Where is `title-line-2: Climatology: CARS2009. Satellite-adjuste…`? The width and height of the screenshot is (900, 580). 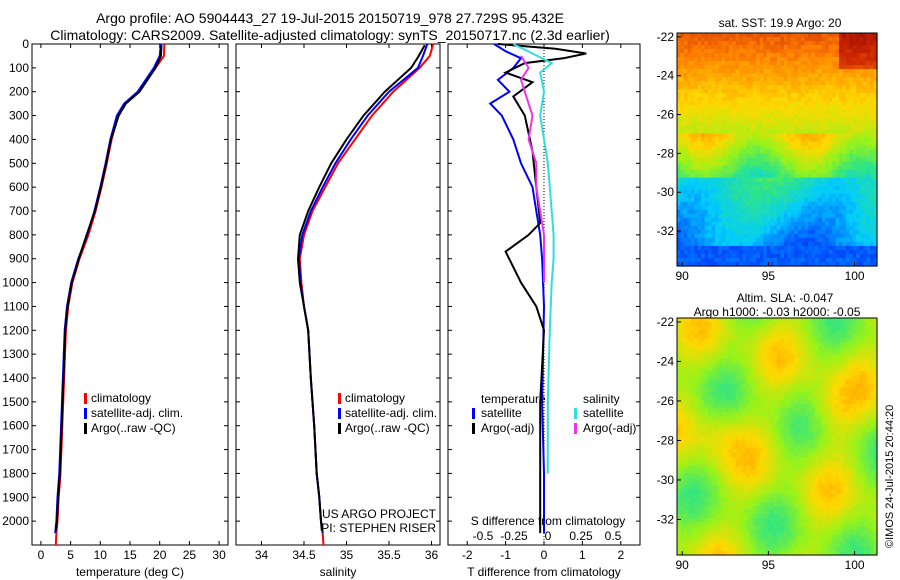 title-line-2: Climatology: CARS2009. Satellite-adjuste… is located at coordinates (330, 35).